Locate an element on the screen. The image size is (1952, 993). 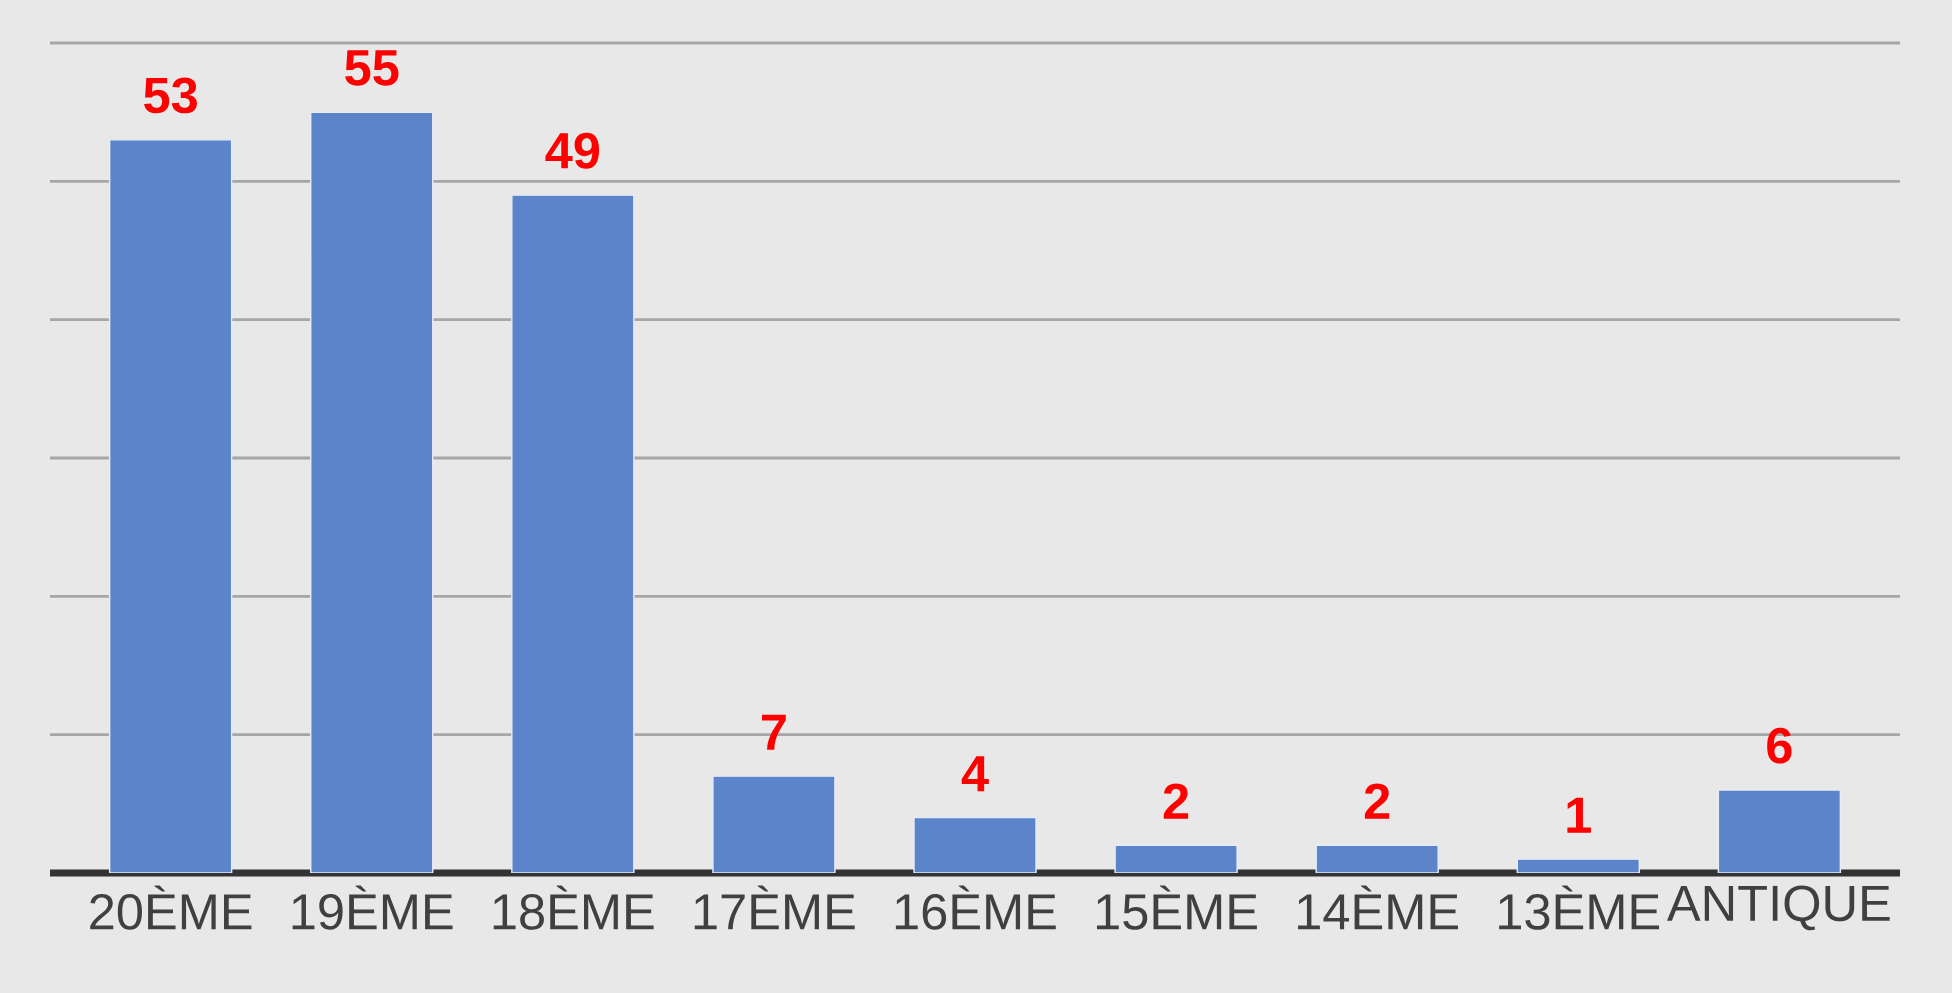
x-tick-label: 18ÈME is located at coordinates (573, 907).